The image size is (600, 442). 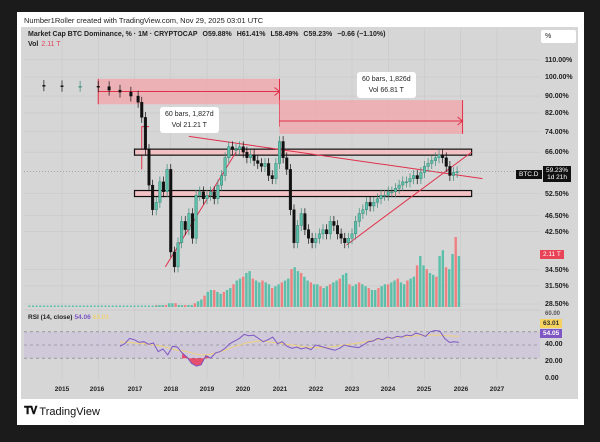 What do you see at coordinates (557, 132) in the screenshot?
I see `y-tick: 74.00%` at bounding box center [557, 132].